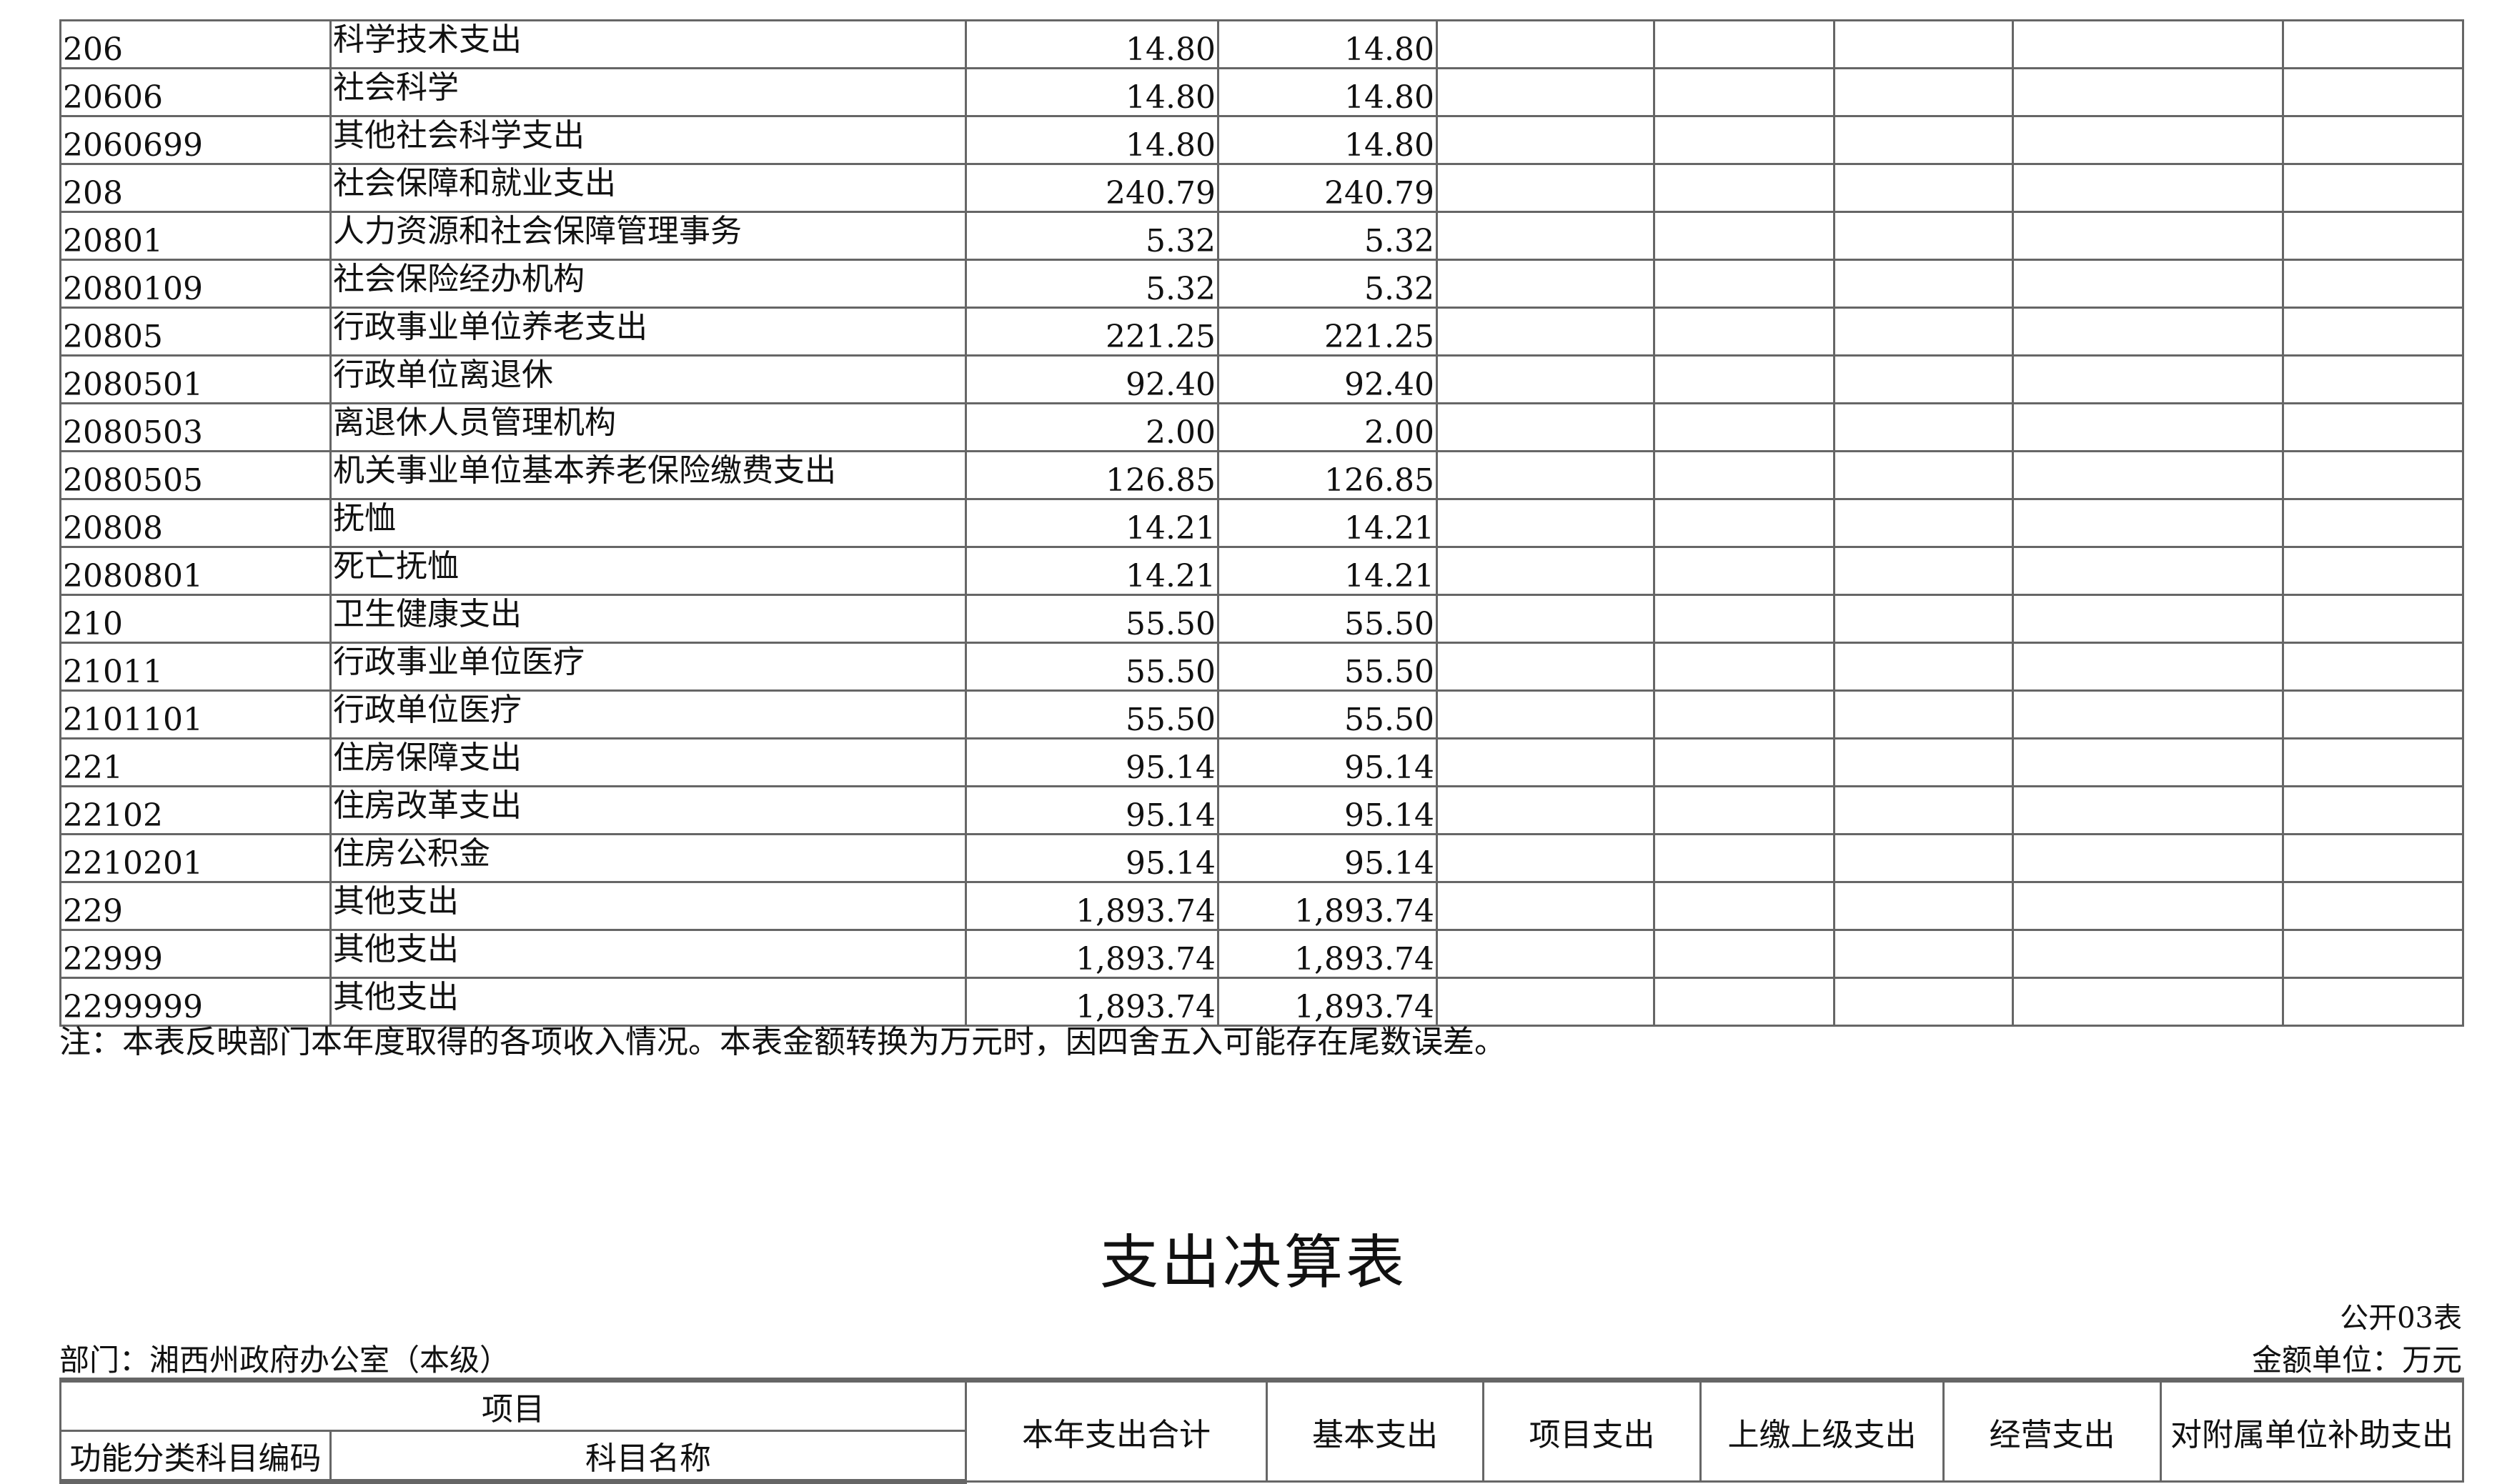 The height and width of the screenshot is (1484, 2507). I want to click on header-basic: 基本支出, so click(1375, 1431).